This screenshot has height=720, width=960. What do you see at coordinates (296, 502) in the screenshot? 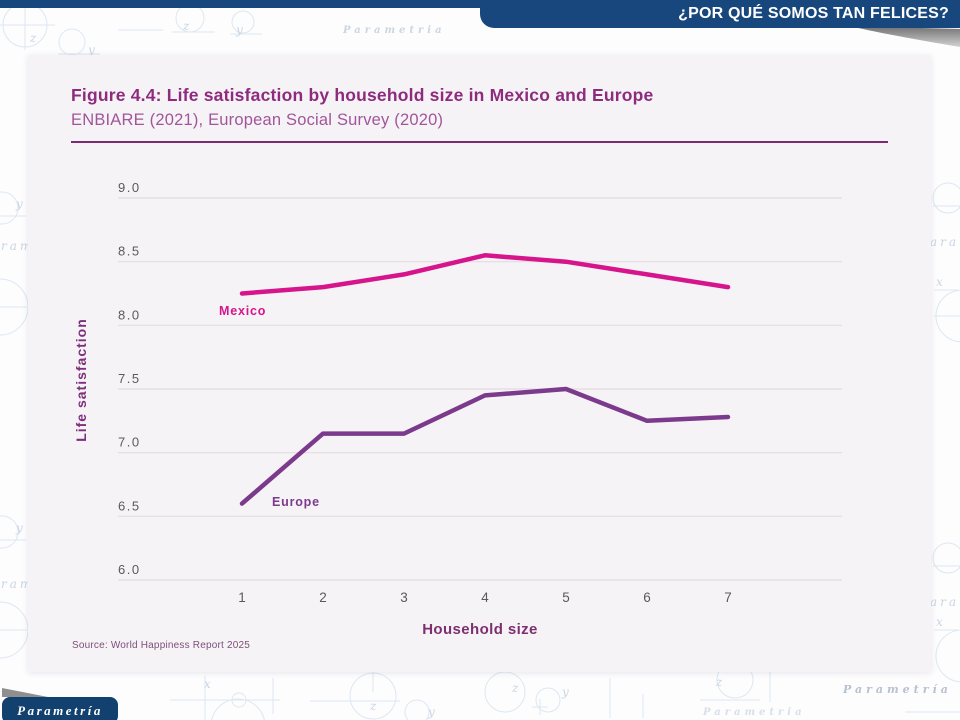
I see `series-label-europe: Europe` at bounding box center [296, 502].